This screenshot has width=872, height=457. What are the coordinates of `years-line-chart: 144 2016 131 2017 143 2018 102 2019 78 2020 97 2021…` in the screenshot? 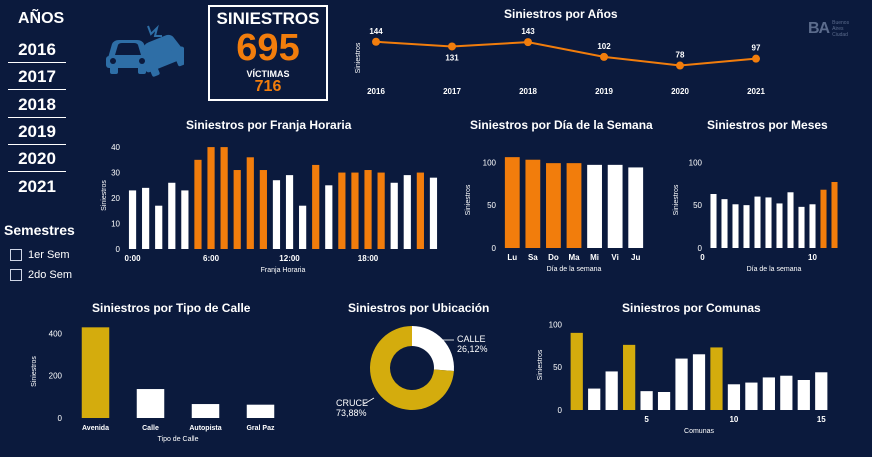 It's located at (560, 62).